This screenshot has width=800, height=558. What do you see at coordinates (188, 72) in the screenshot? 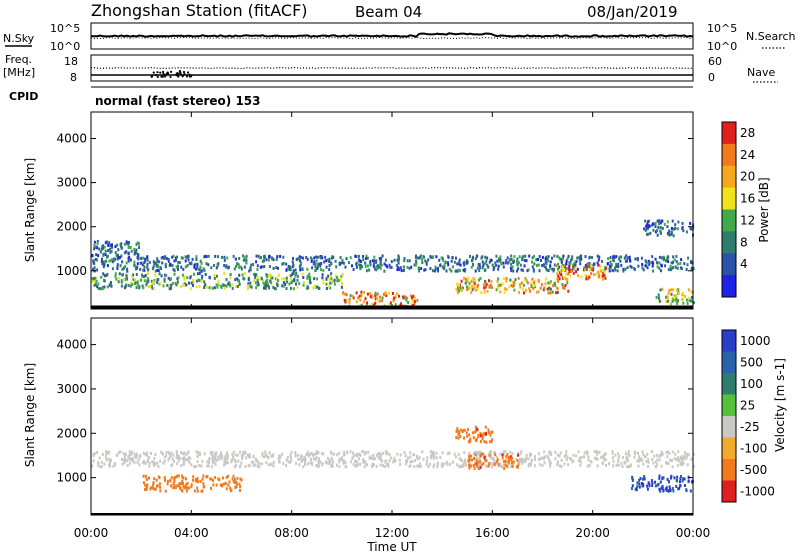
I see `freq-scatter-dot` at bounding box center [188, 72].